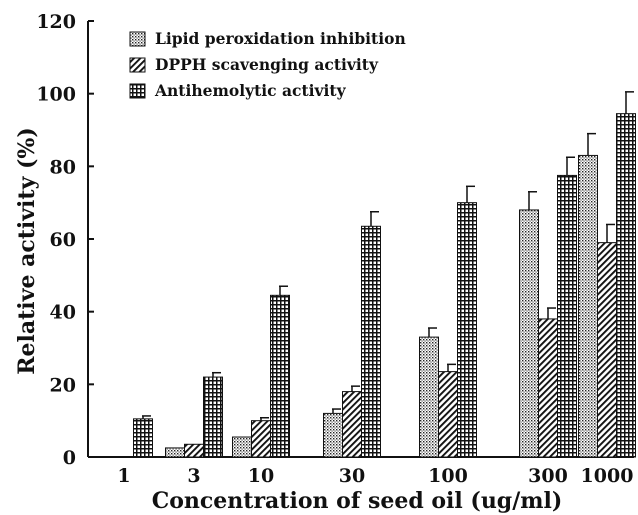 This screenshot has height=515, width=638. I want to click on y-tick-label: 60, so click(63, 240).